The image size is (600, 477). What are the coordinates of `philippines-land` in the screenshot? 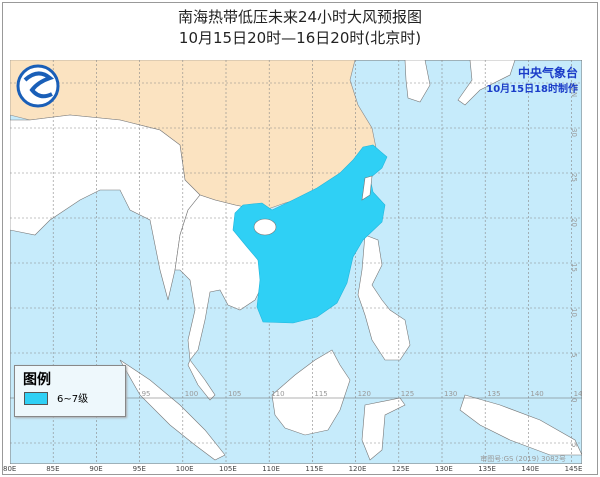 It's located at (384, 297).